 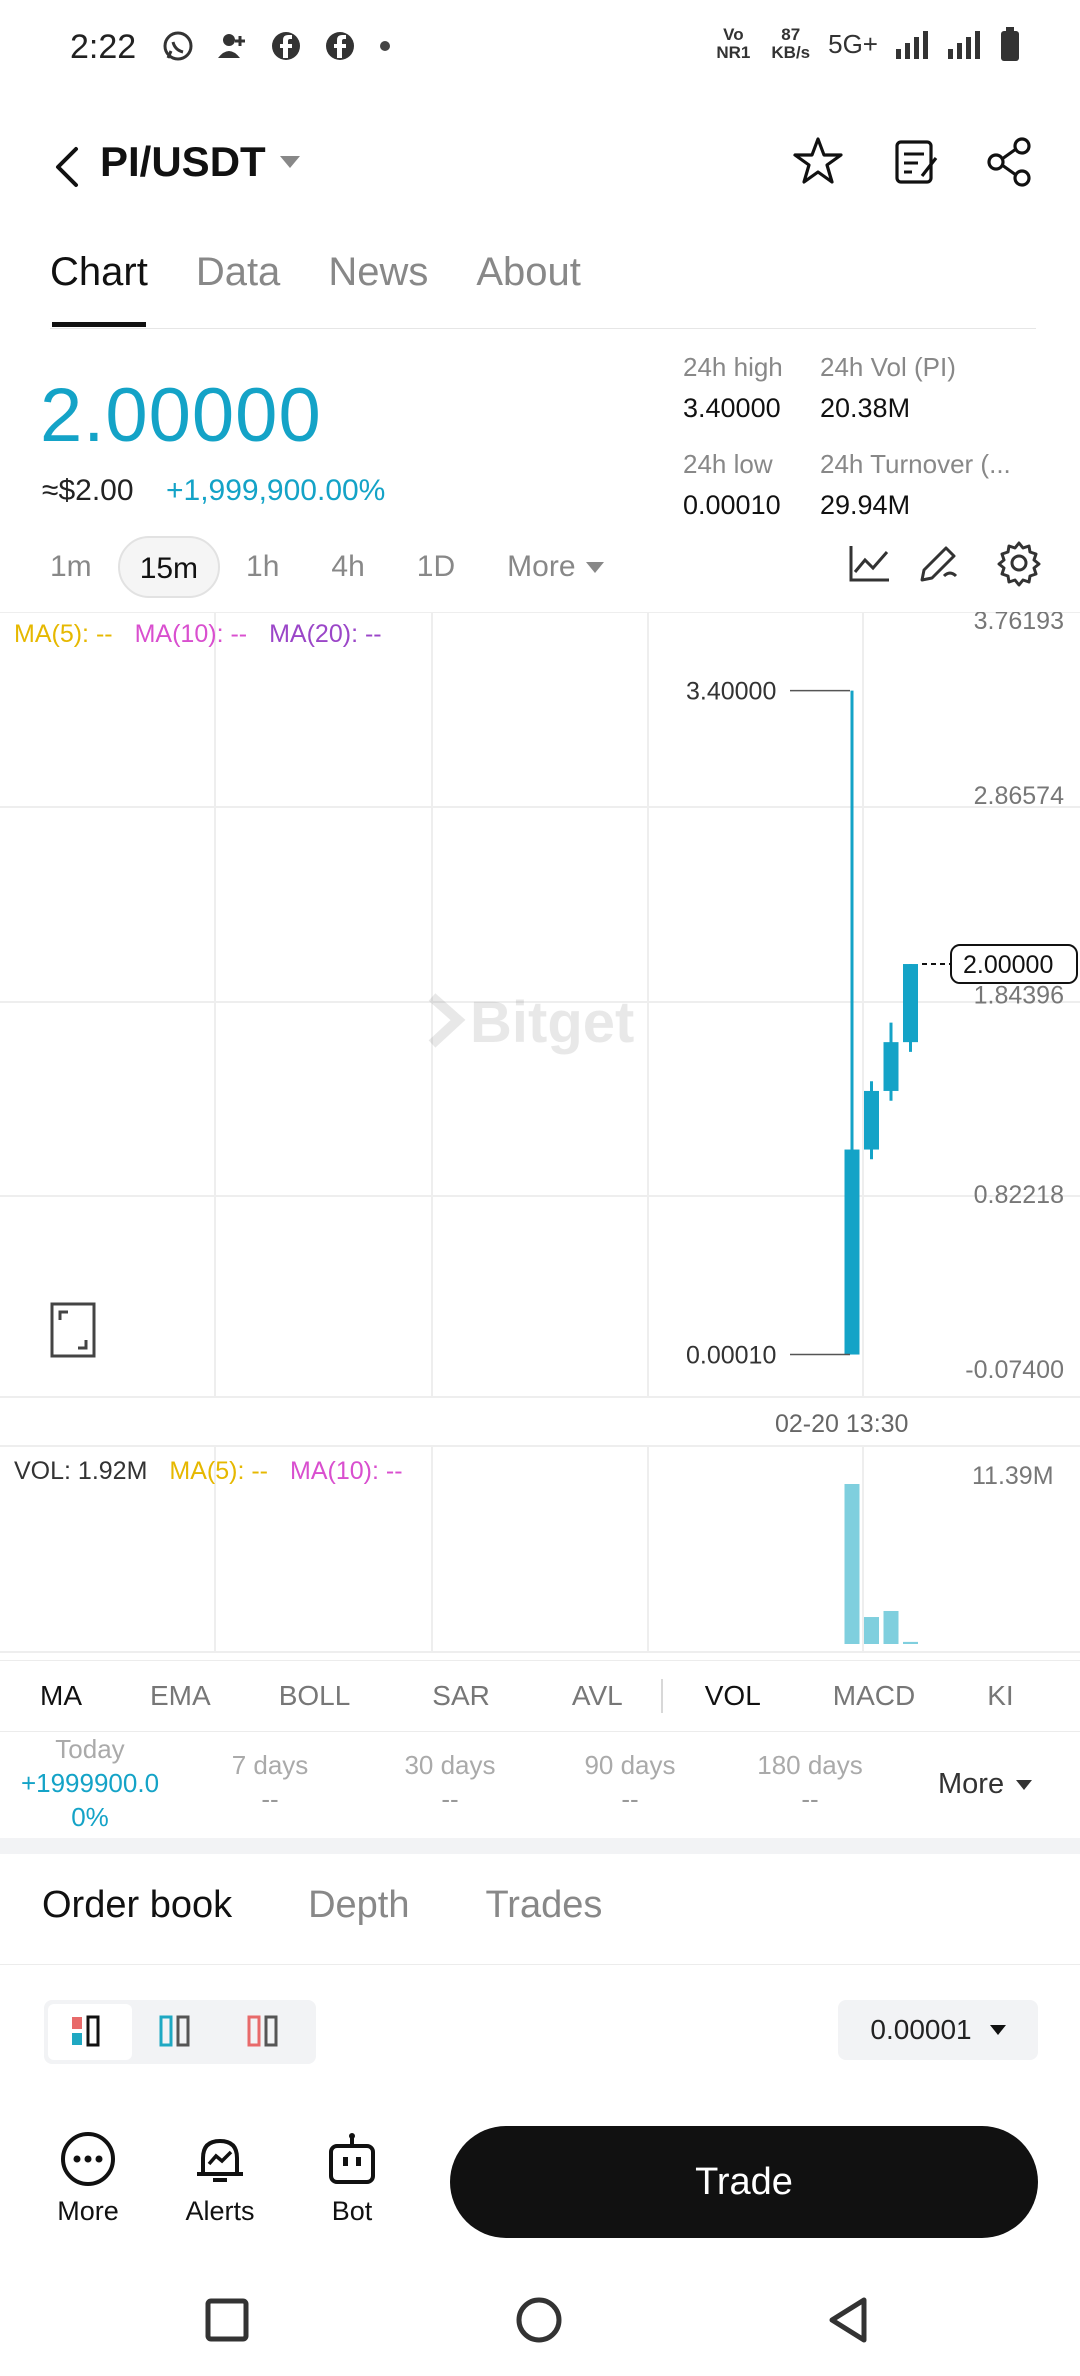 What do you see at coordinates (103, 47) in the screenshot?
I see `status-time: 2:22` at bounding box center [103, 47].